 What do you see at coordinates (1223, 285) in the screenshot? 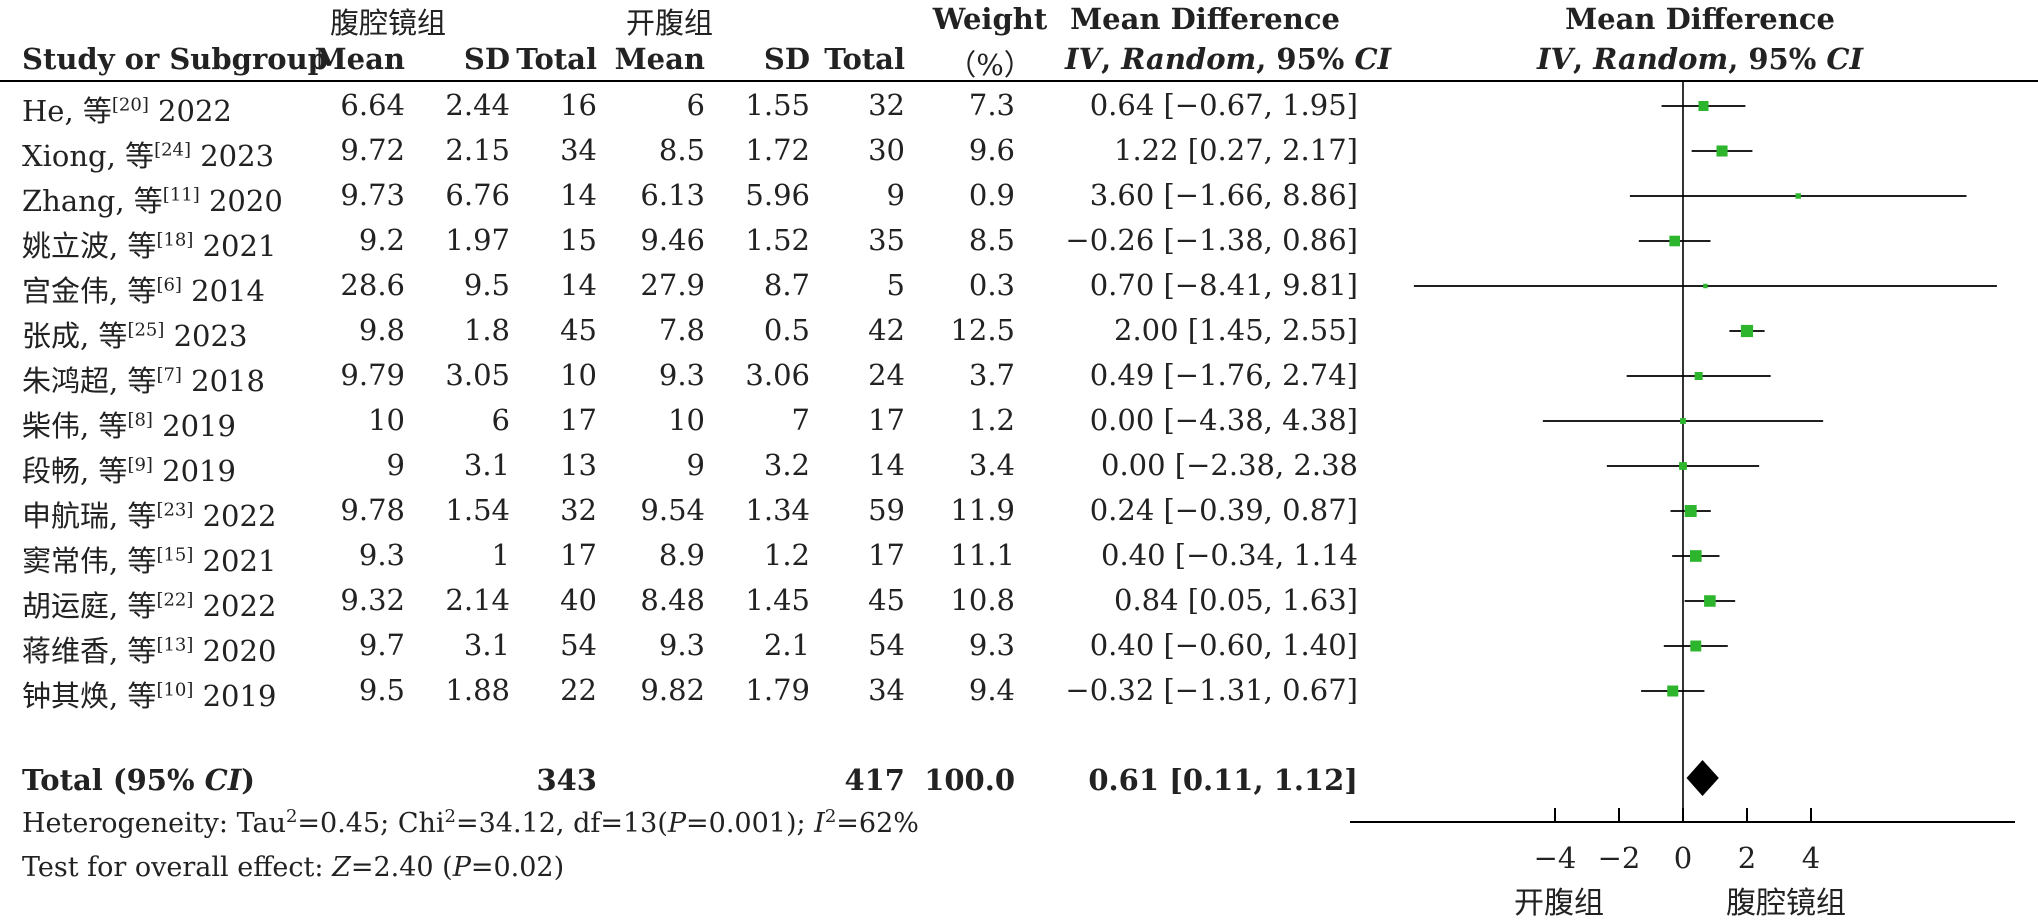
I see `study-ci: 0.70 [−8.41, 9.81]` at bounding box center [1223, 285].